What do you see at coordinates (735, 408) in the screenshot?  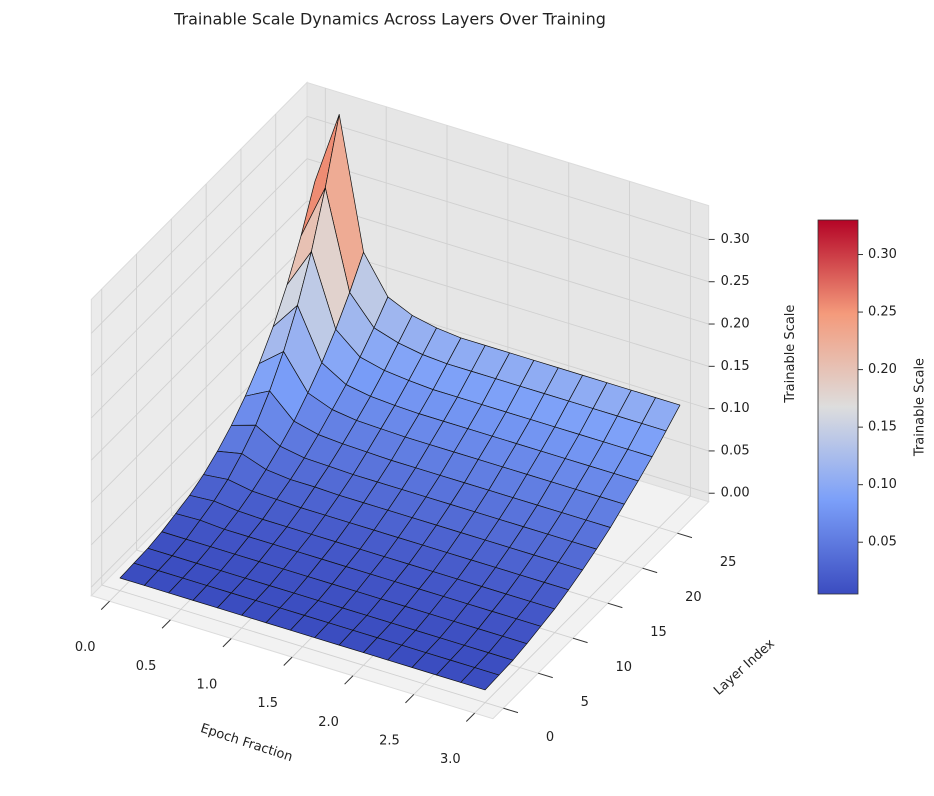 I see `z-tick-label: 0.10` at bounding box center [735, 408].